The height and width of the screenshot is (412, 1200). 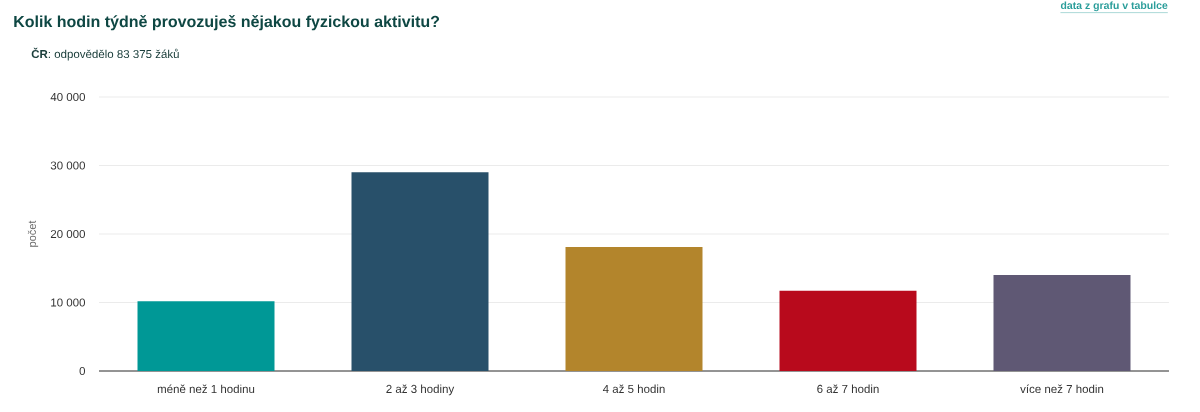 What do you see at coordinates (68, 97) in the screenshot?
I see `y-tick-label: 40 000` at bounding box center [68, 97].